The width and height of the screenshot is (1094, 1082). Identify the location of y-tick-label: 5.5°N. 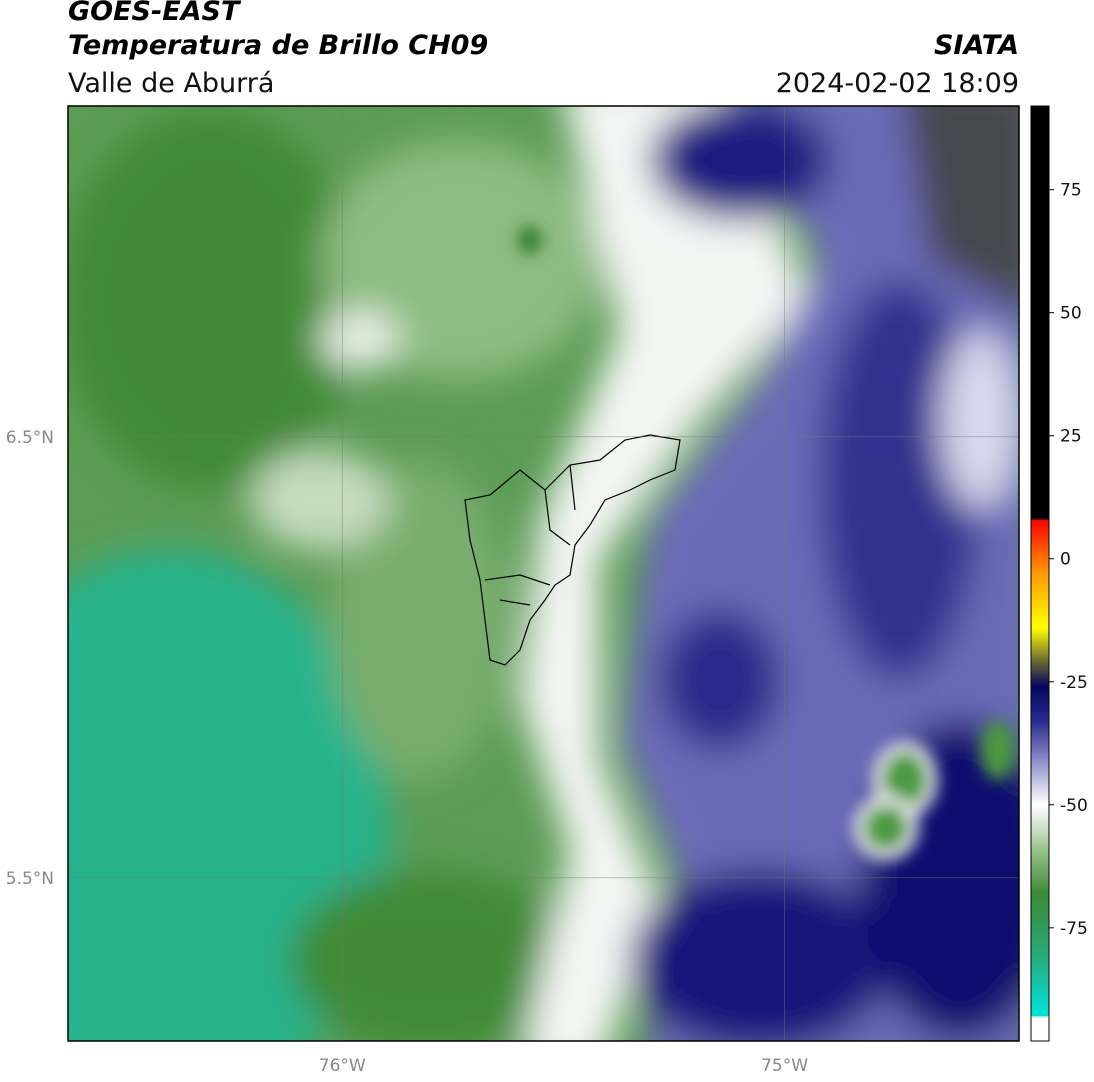
(30, 879).